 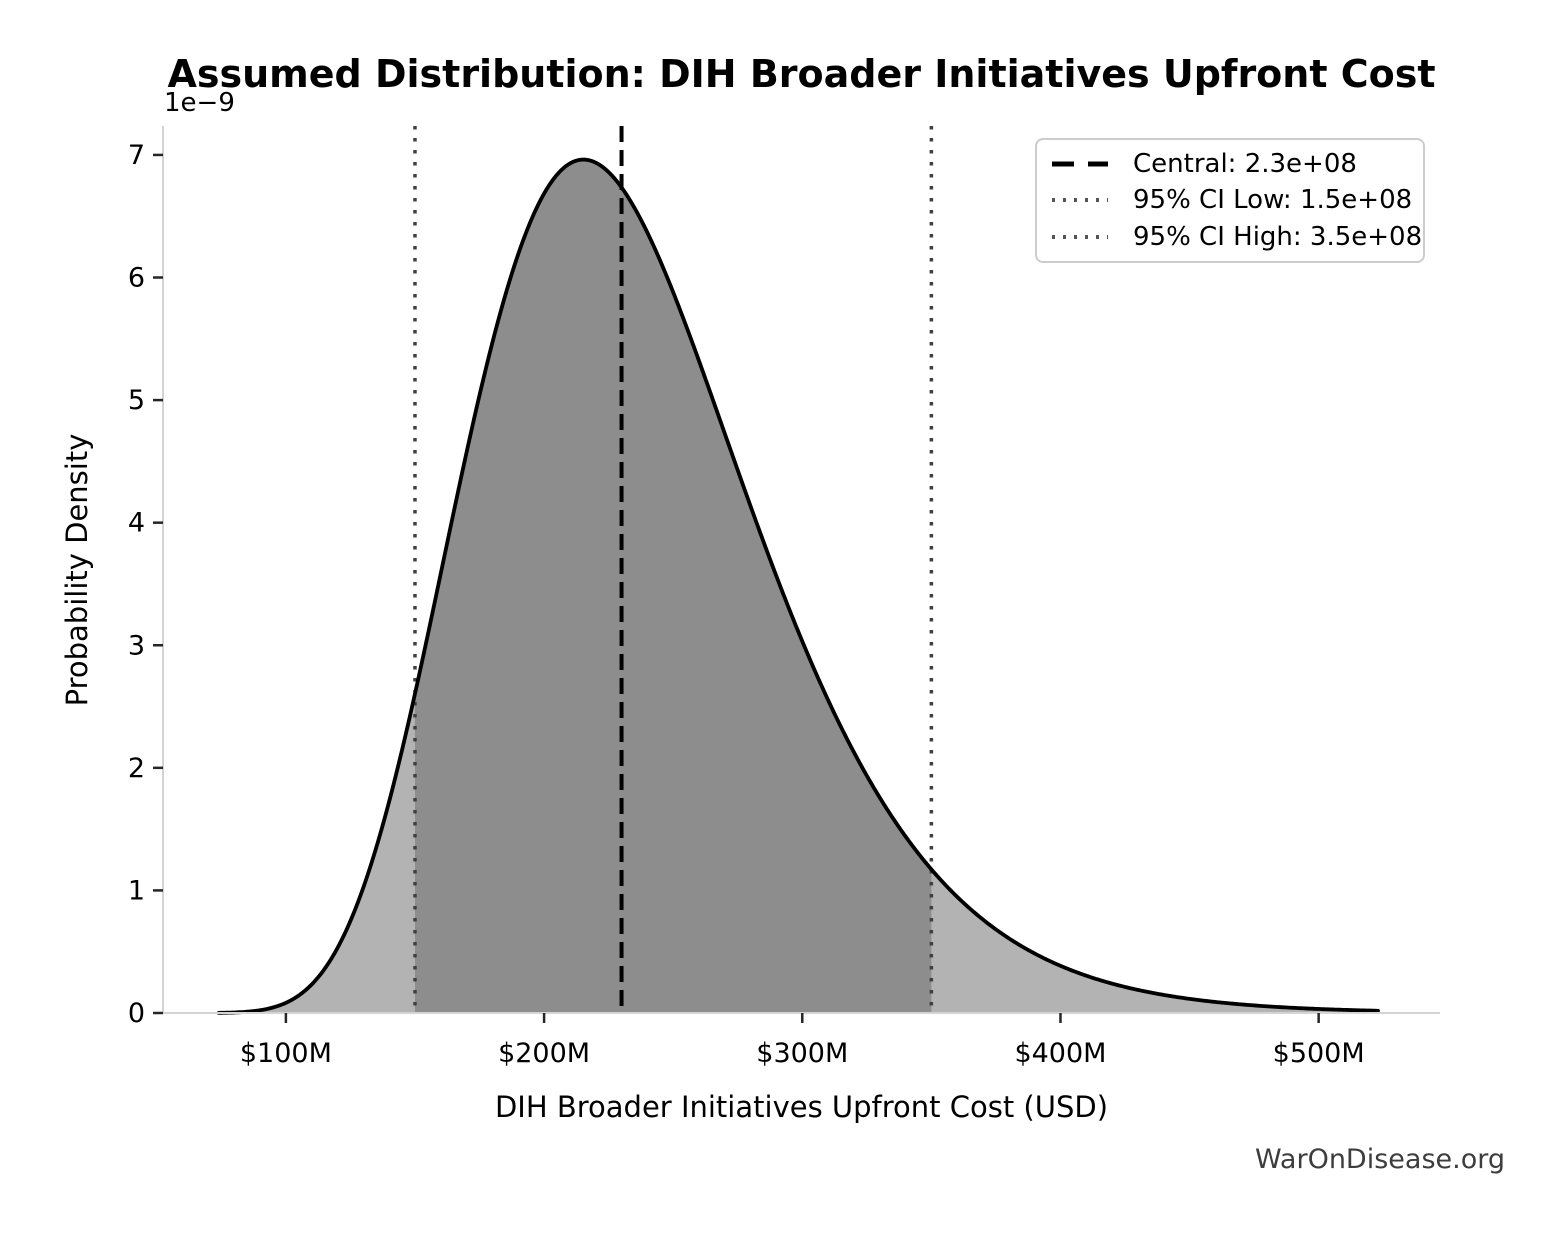 I want to click on y-tick-label: 2, so click(x=136, y=768).